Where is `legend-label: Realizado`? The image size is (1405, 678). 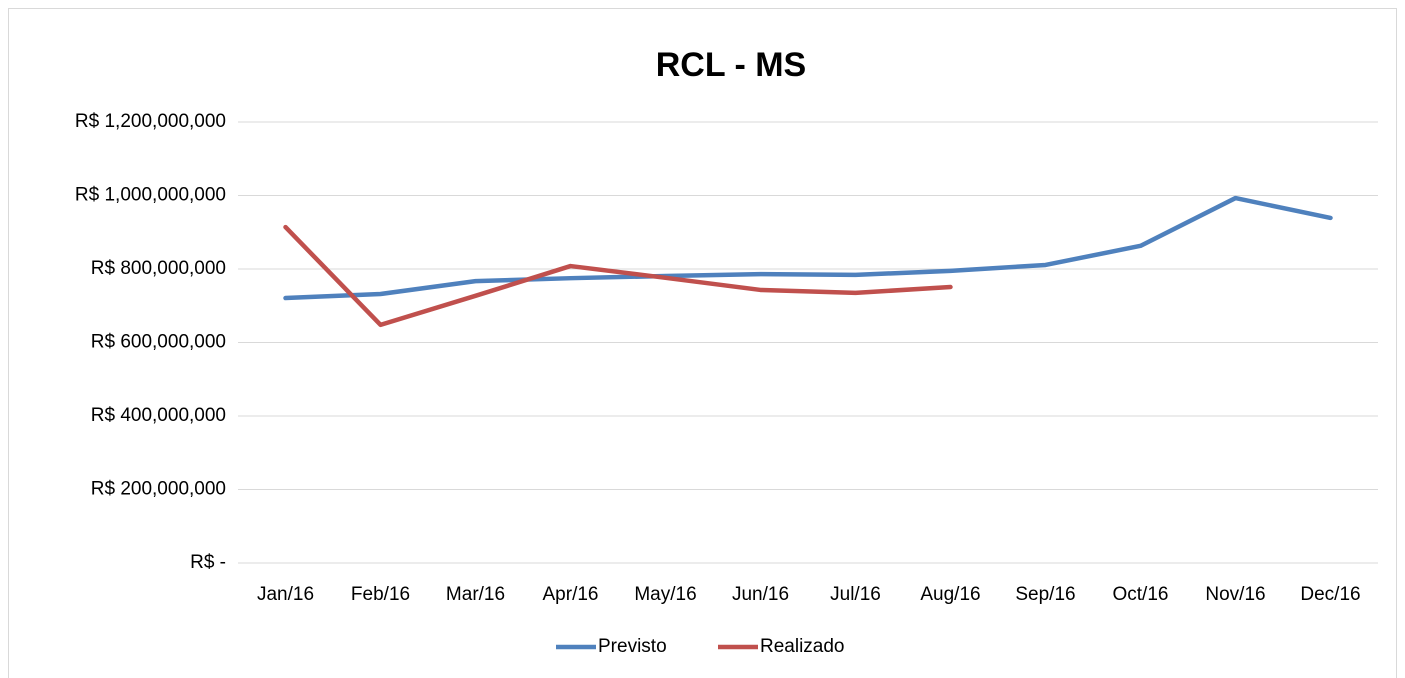
legend-label: Realizado is located at coordinates (802, 646).